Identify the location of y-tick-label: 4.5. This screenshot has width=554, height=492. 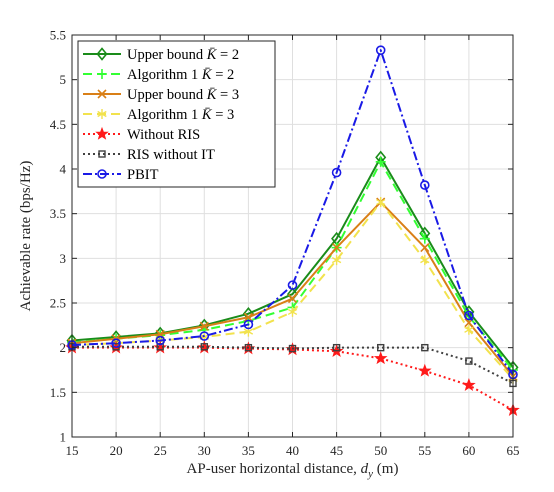
(58, 124).